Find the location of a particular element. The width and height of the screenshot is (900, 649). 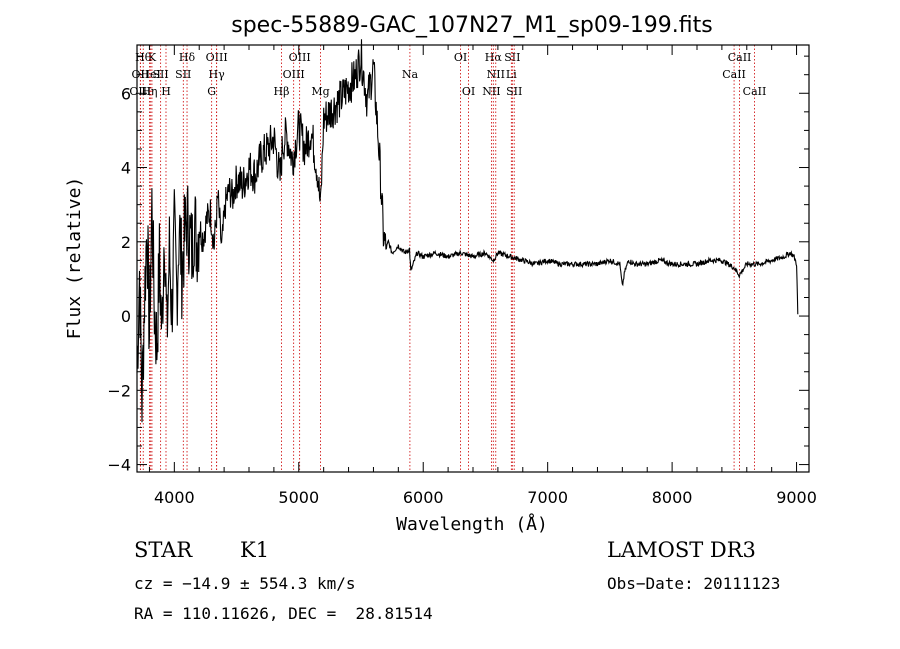

line-label-27: CaII is located at coordinates (734, 74).